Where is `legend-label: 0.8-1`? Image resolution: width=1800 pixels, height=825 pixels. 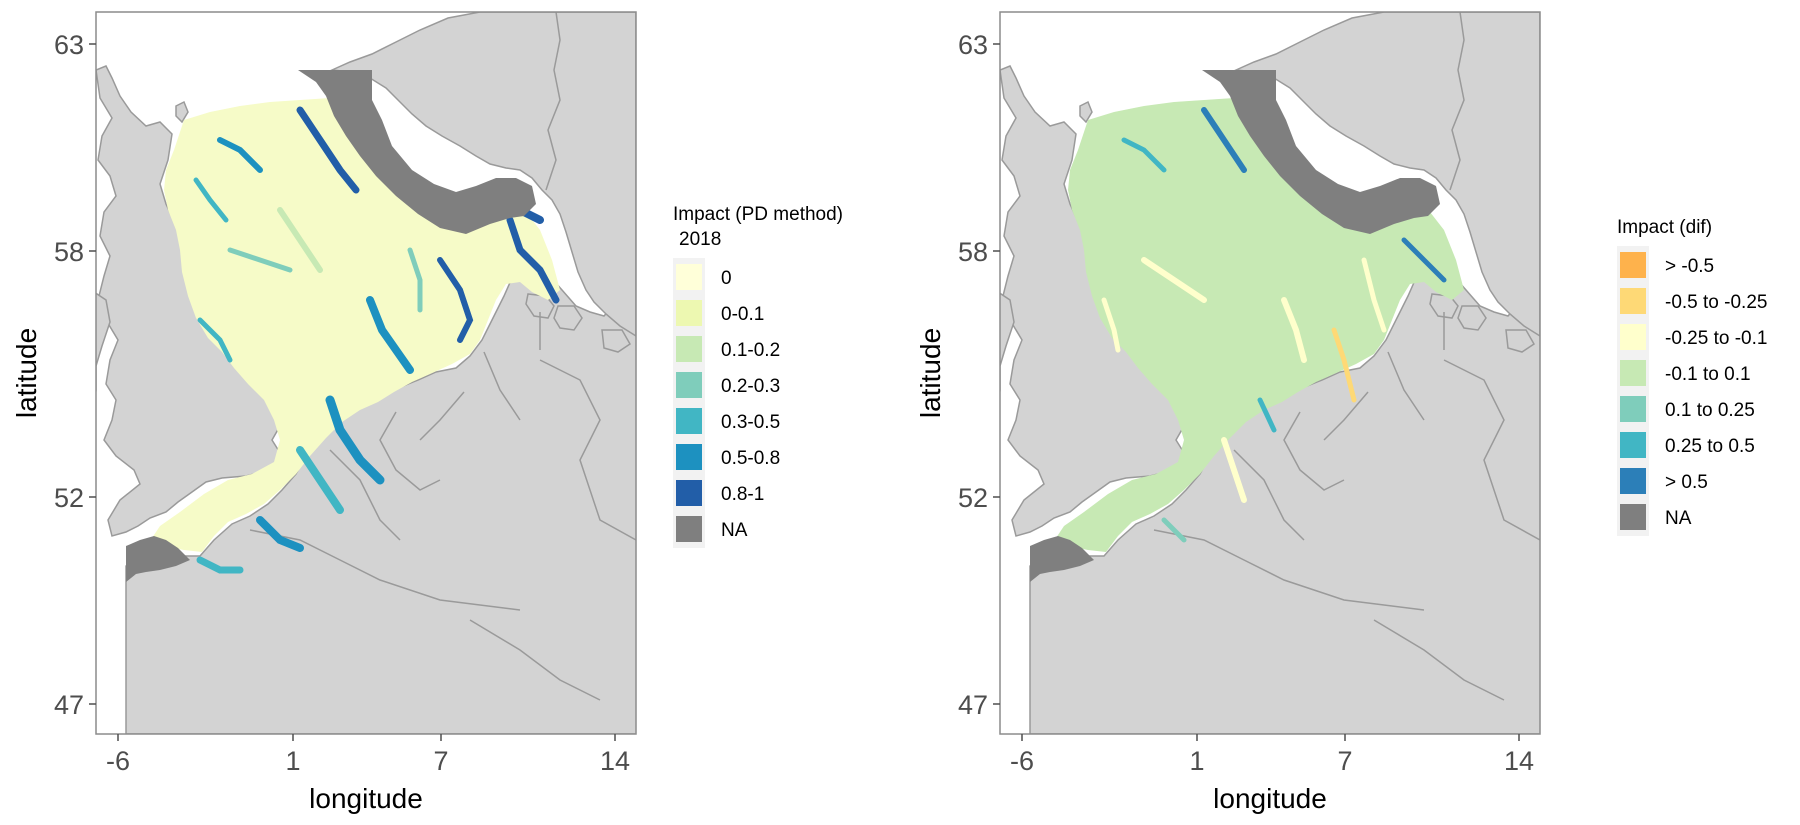
legend-label: 0.8-1 is located at coordinates (742, 494).